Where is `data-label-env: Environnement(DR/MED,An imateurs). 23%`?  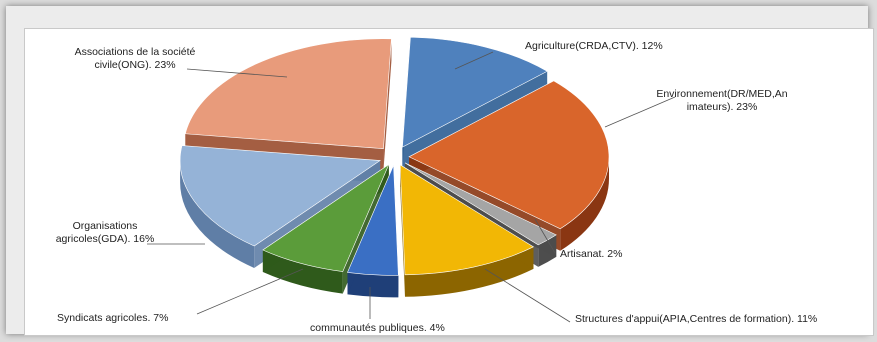 data-label-env: Environnement(DR/MED,An imateurs). 23% is located at coordinates (721, 100).